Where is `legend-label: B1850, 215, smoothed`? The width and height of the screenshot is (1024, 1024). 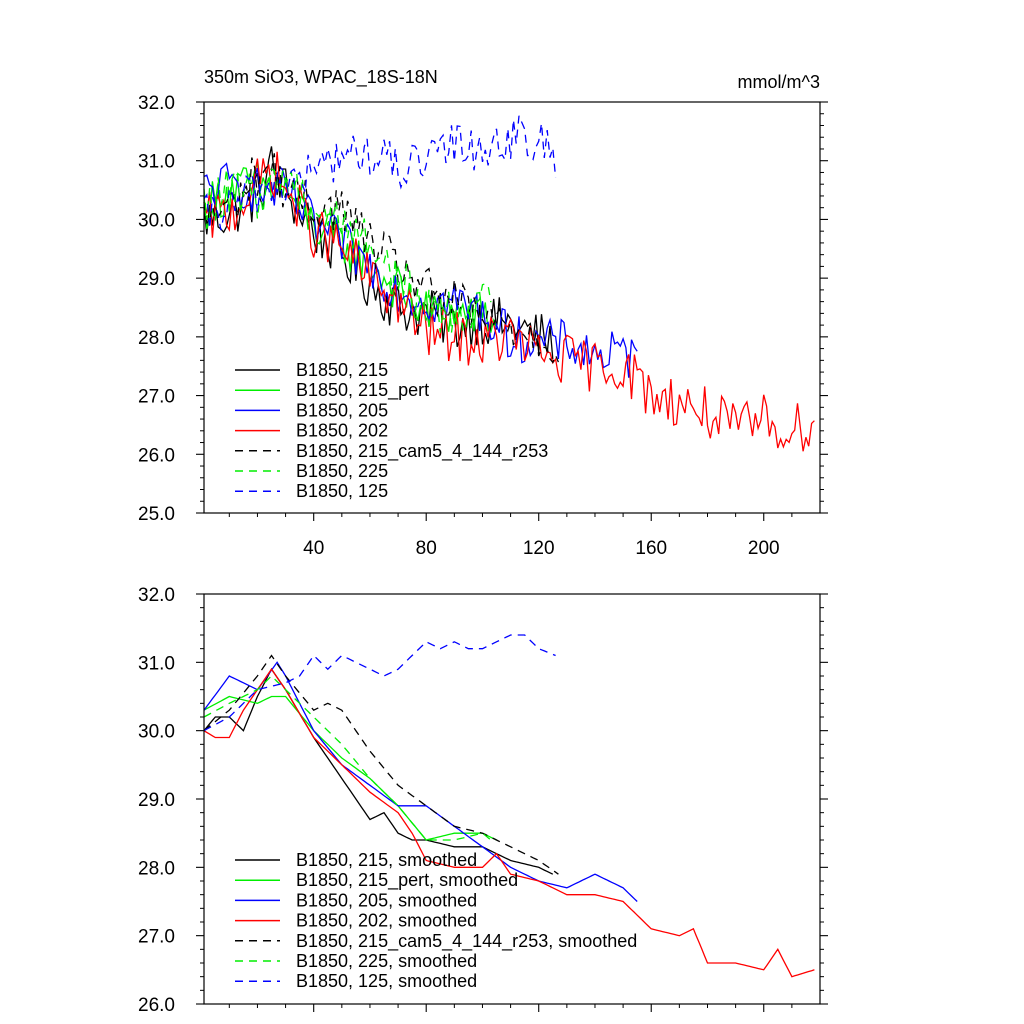
legend-label: B1850, 215, smoothed is located at coordinates (386, 860).